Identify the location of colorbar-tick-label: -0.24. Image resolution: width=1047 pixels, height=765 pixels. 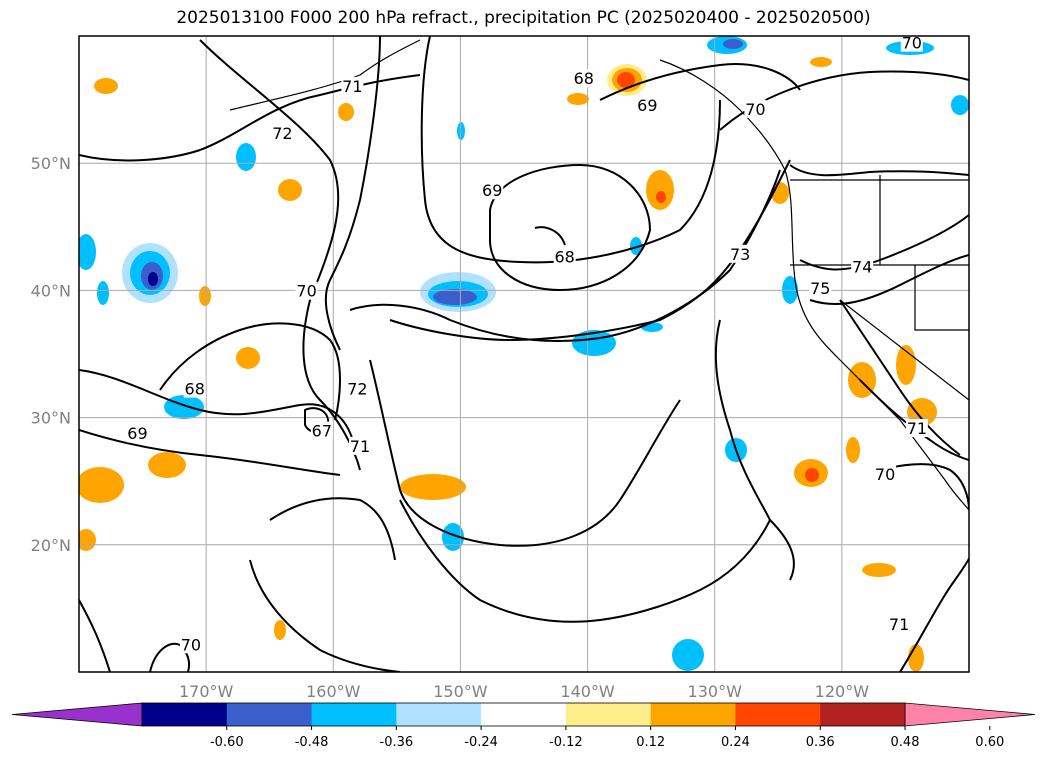
(481, 742).